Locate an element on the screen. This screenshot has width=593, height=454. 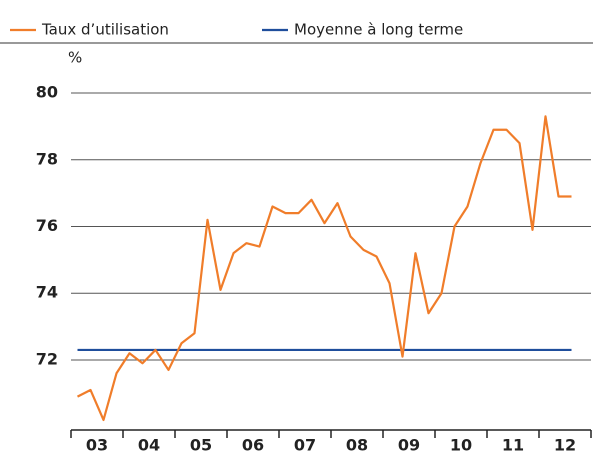
x-tick-label: 08 is located at coordinates (357, 445).